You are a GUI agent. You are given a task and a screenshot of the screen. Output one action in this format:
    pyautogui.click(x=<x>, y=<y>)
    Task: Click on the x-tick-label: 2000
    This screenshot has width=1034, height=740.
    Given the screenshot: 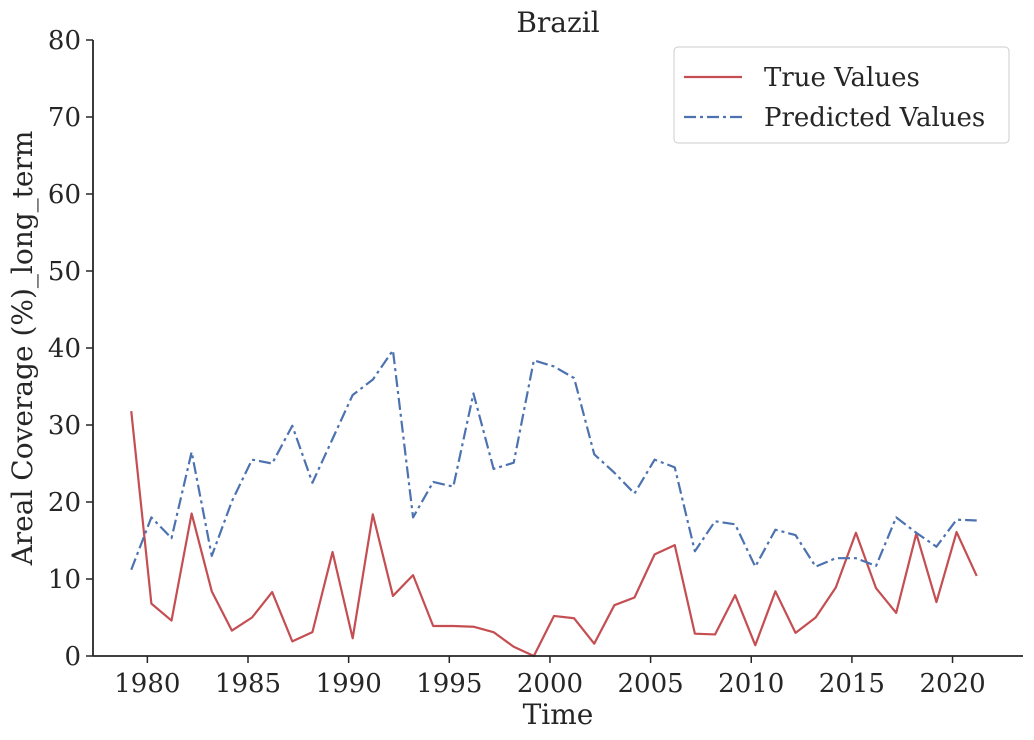 What is the action you would take?
    pyautogui.click(x=550, y=684)
    